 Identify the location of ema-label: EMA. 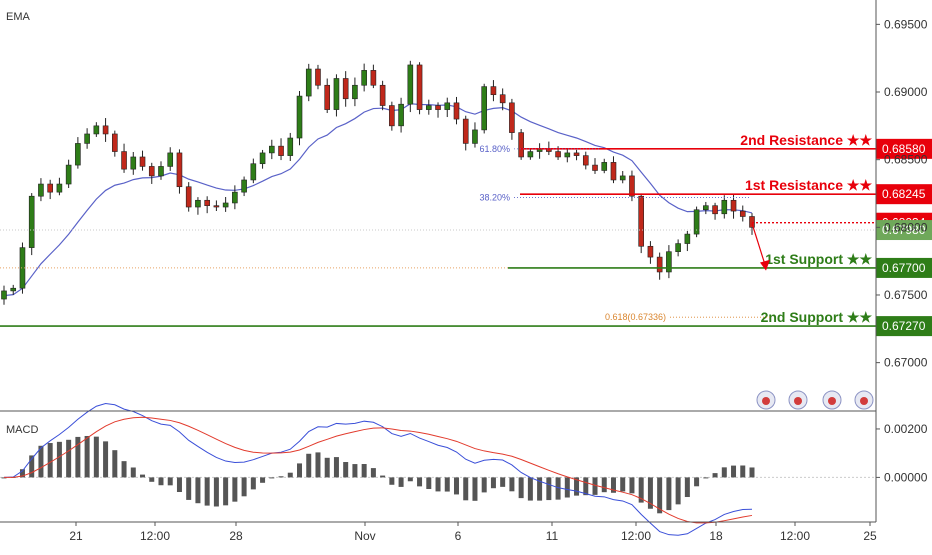
(18, 17).